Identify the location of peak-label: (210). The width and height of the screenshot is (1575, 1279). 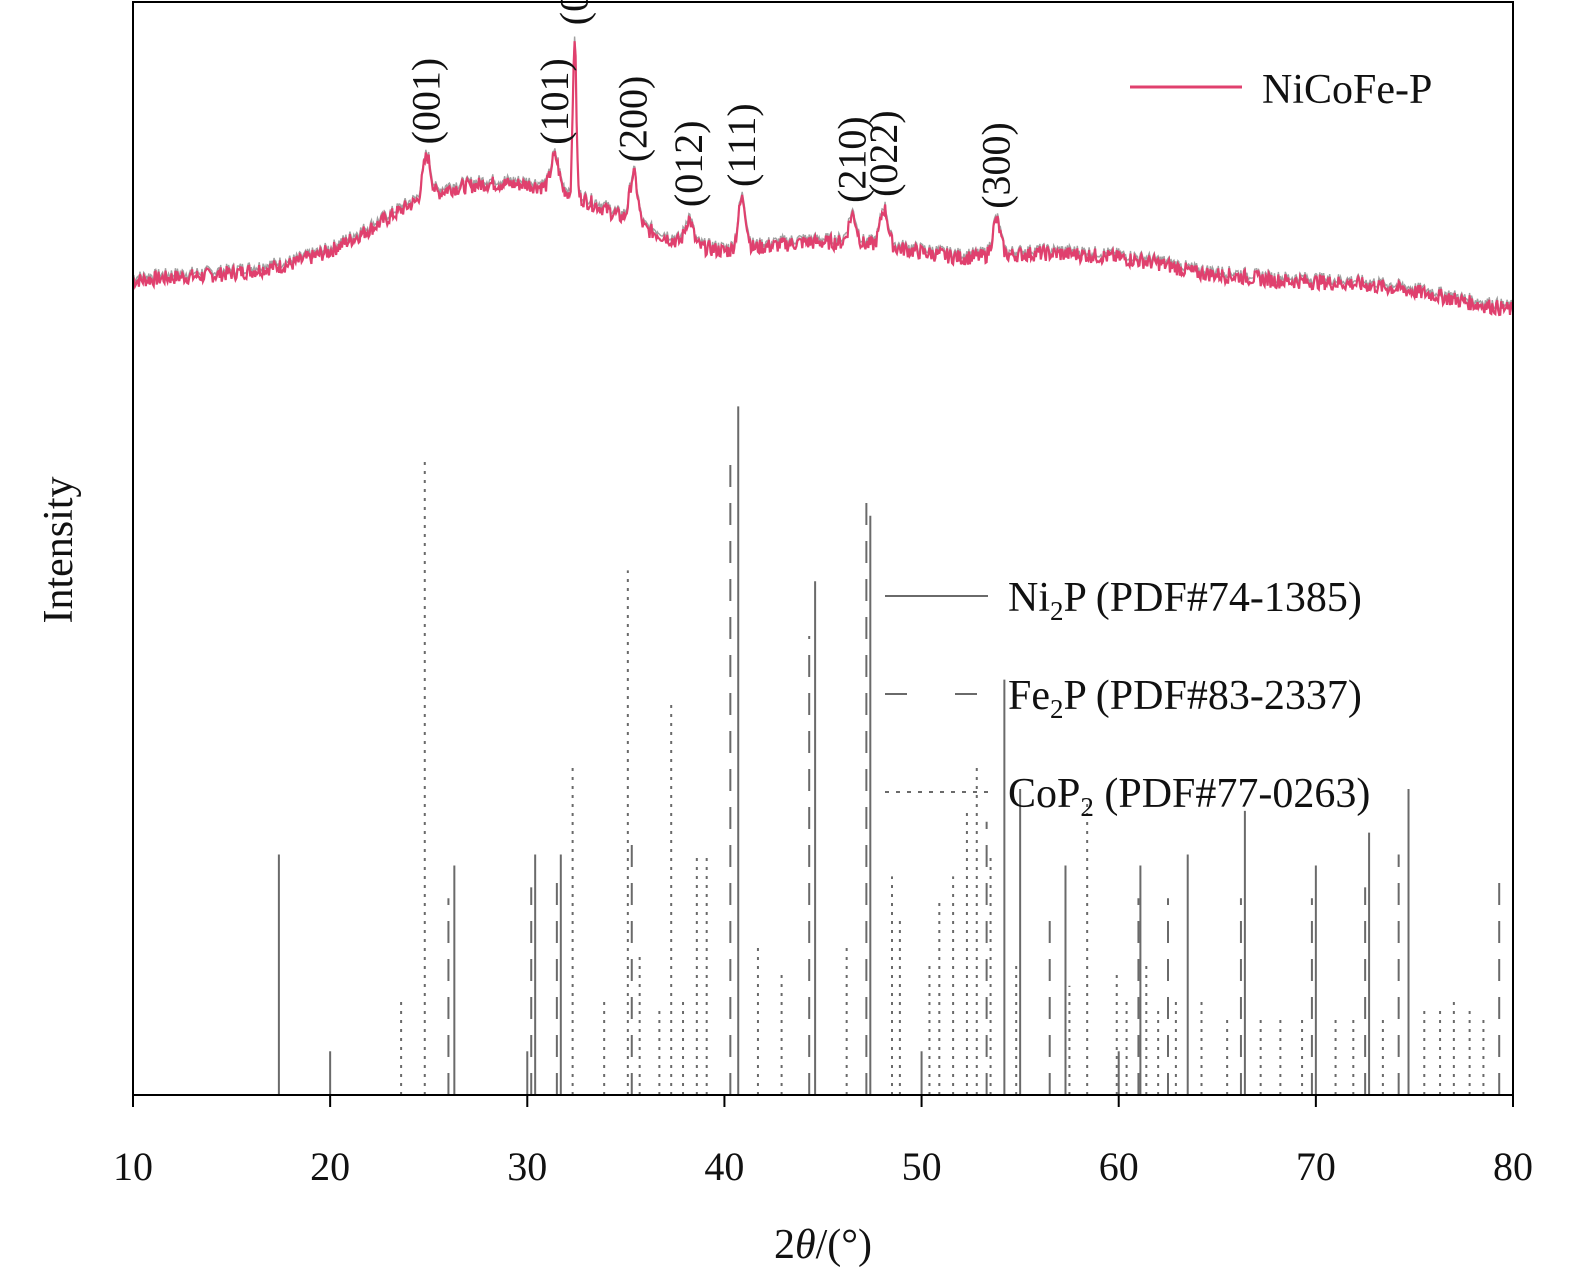
(852, 159).